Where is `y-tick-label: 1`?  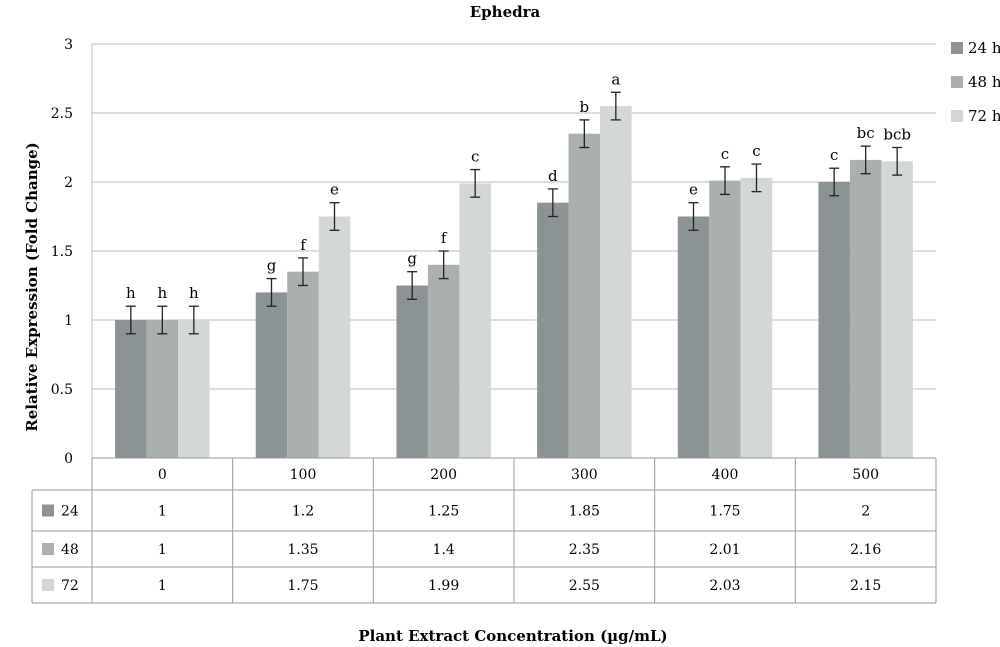 y-tick-label: 1 is located at coordinates (68, 321).